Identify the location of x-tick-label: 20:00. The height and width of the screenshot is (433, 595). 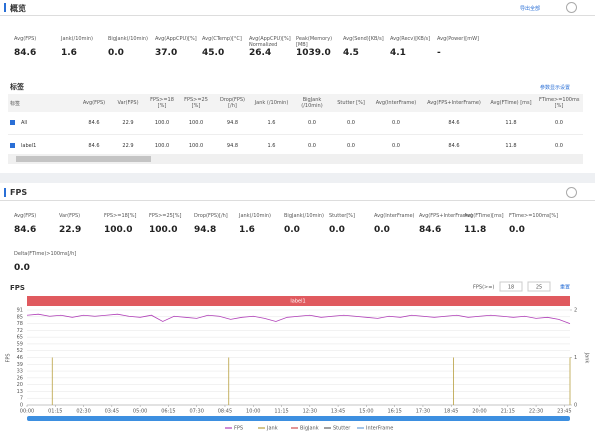
(479, 412).